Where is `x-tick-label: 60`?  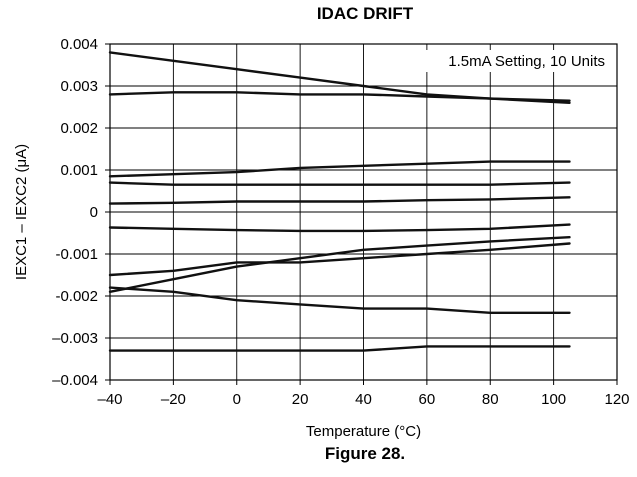 x-tick-label: 60 is located at coordinates (427, 399).